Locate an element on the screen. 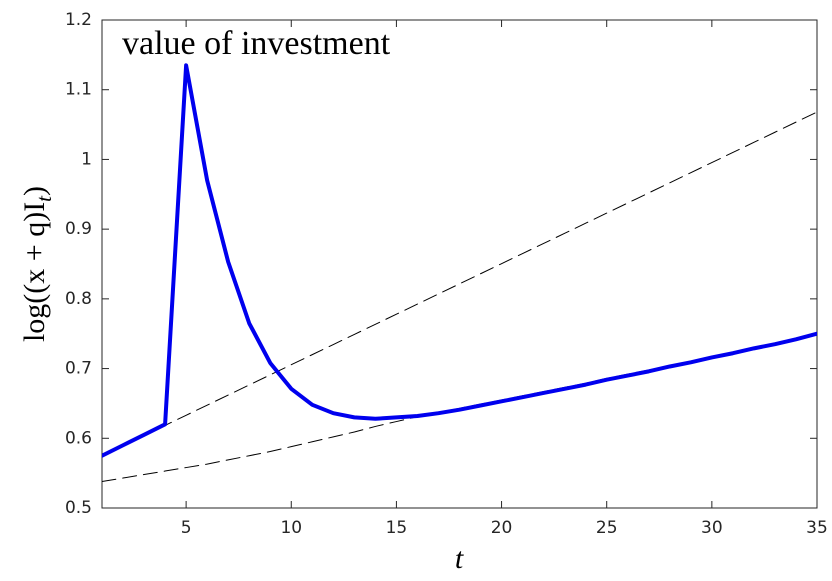 The height and width of the screenshot is (581, 832). x-tick-label: 30 is located at coordinates (712, 528).